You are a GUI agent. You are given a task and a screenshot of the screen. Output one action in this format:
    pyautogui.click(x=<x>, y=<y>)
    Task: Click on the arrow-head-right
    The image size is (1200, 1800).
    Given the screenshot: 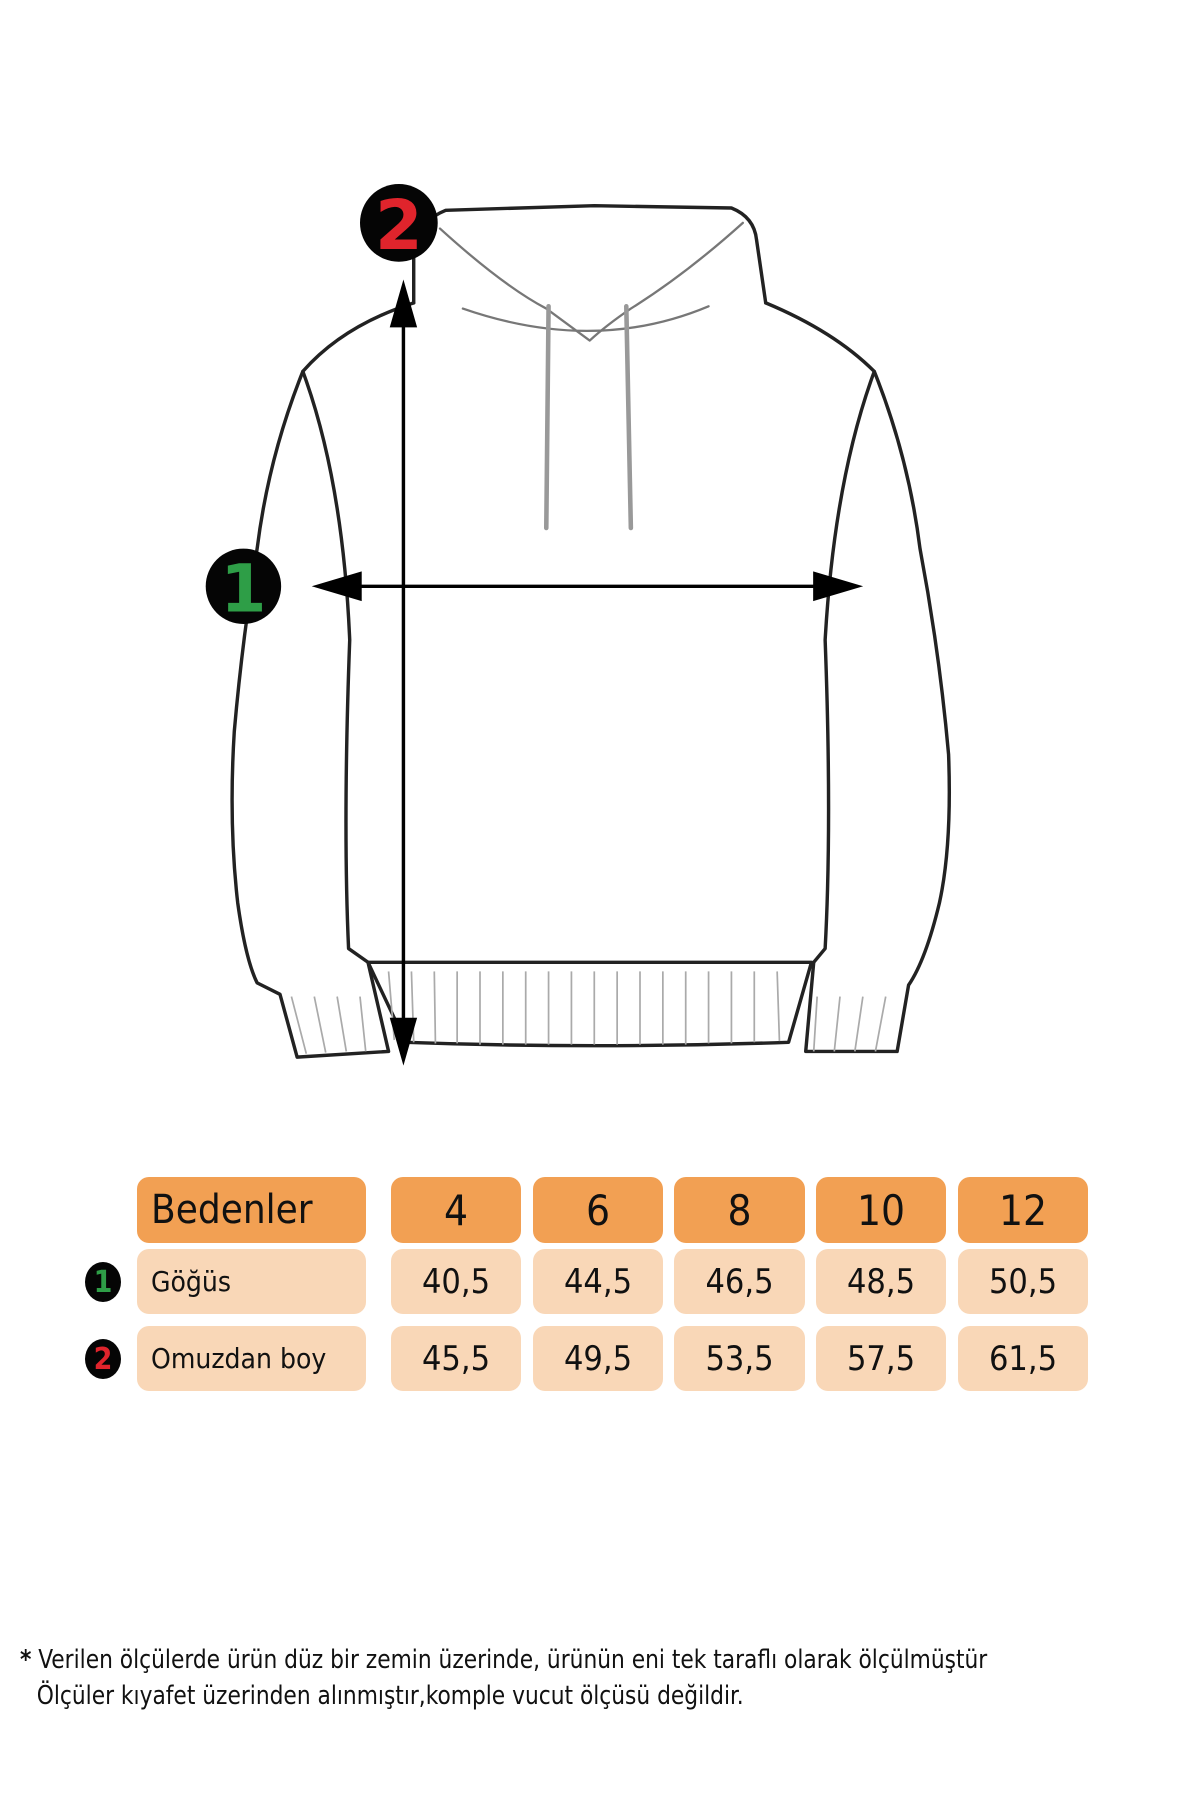 What is the action you would take?
    pyautogui.click(x=838, y=586)
    